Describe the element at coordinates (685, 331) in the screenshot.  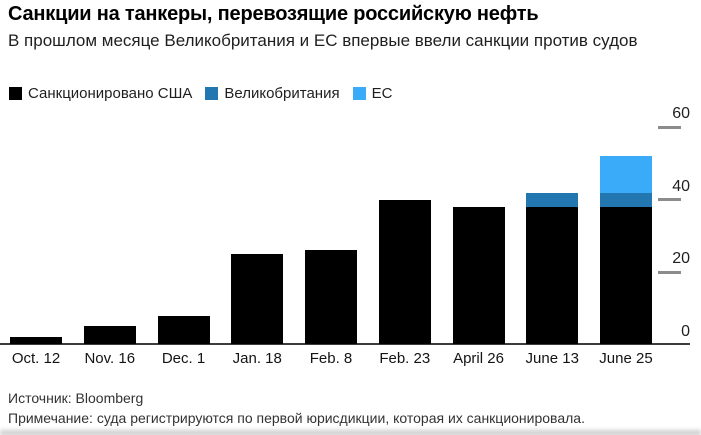
I see `y-axis-label: 0` at that location.